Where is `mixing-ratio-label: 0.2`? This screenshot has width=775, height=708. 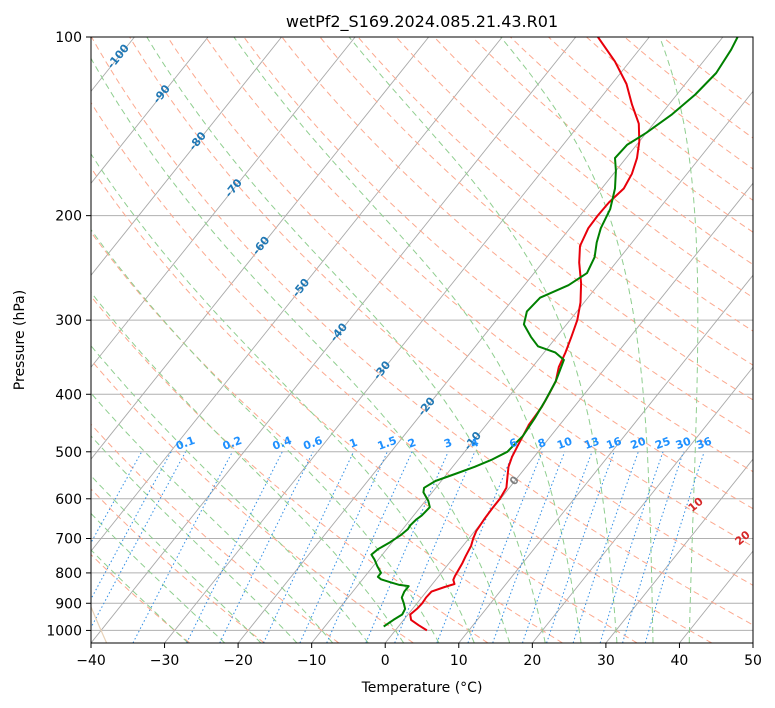
mixing-ratio-label: 0.2 is located at coordinates (232, 443).